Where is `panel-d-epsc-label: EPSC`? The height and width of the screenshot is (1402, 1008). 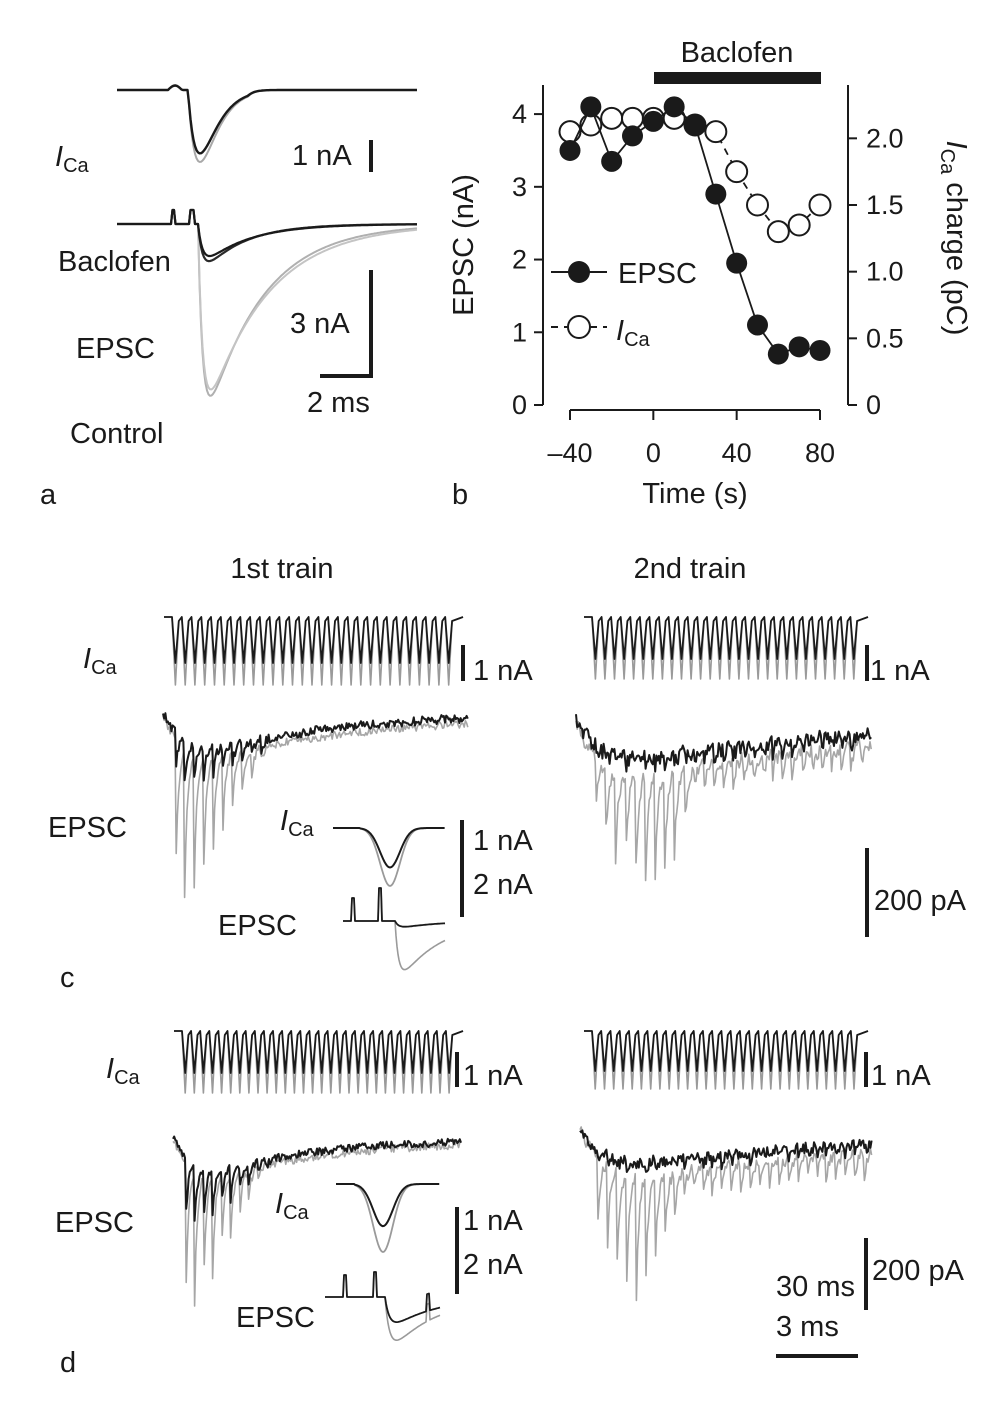
panel-d-epsc-label: EPSC is located at coordinates (94, 1223).